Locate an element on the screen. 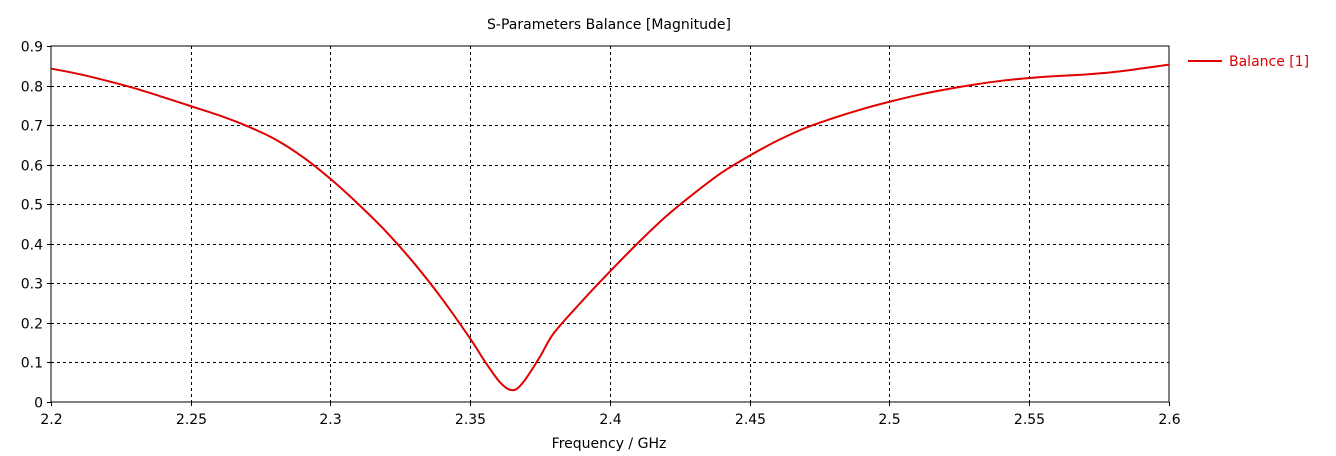 The height and width of the screenshot is (456, 1336). x-tick-label: 2.45 is located at coordinates (750, 420).